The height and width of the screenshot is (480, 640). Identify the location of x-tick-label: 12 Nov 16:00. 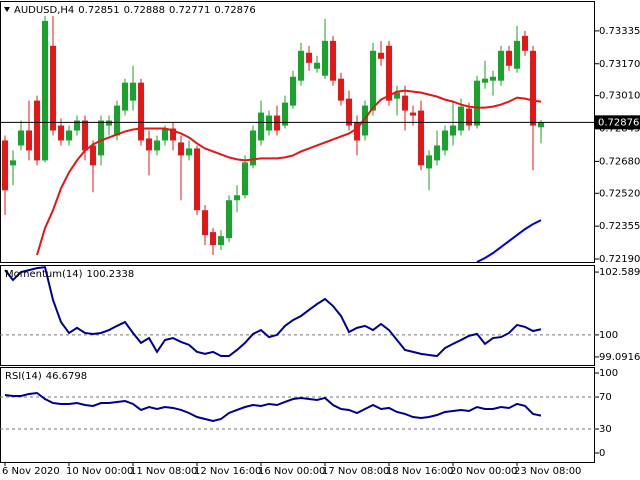
(227, 471).